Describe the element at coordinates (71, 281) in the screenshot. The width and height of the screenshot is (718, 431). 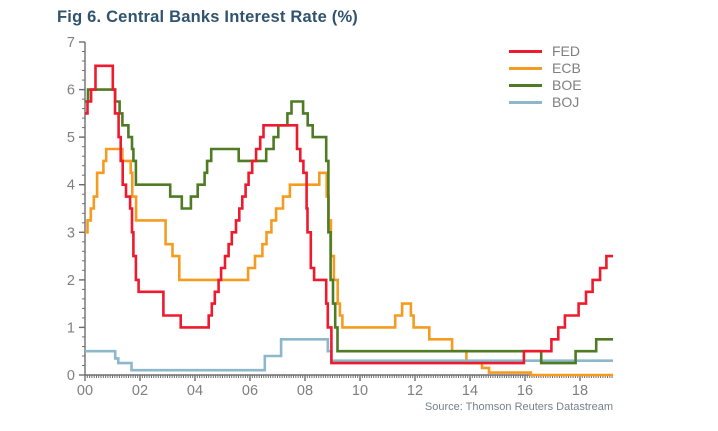
I see `y-tick-label: 2` at that location.